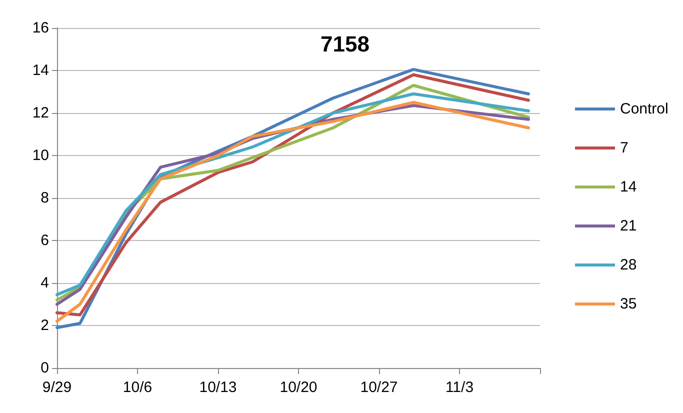  Describe the element at coordinates (299, 387) in the screenshot. I see `x-tick-label: 10/20` at that location.